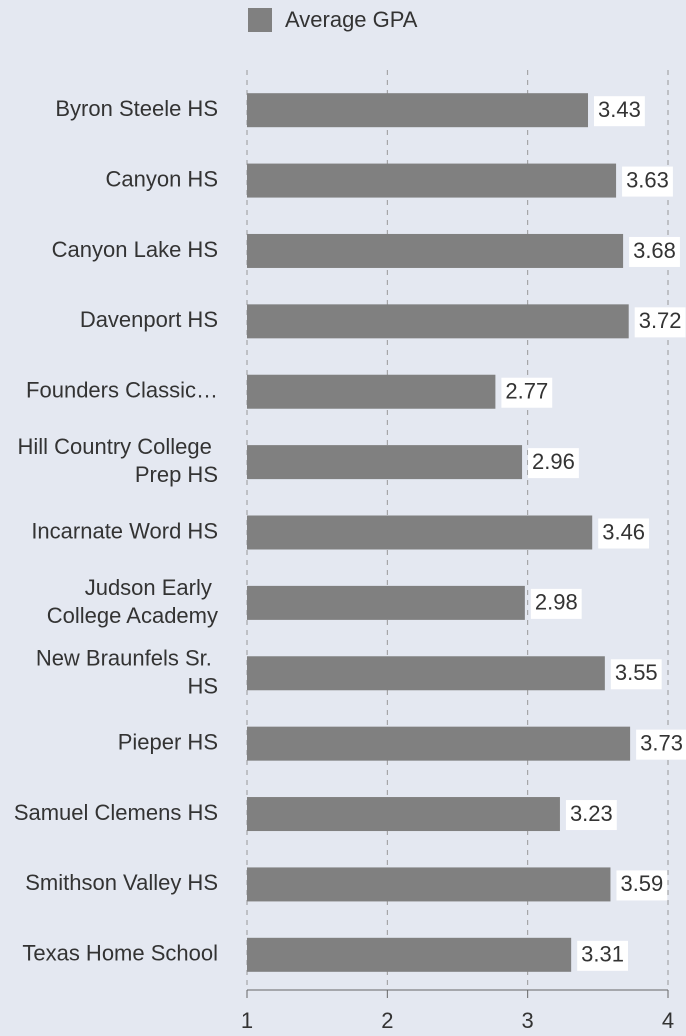 This screenshot has height=1036, width=686. What do you see at coordinates (260, 20) in the screenshot?
I see `legend-swatch` at bounding box center [260, 20].